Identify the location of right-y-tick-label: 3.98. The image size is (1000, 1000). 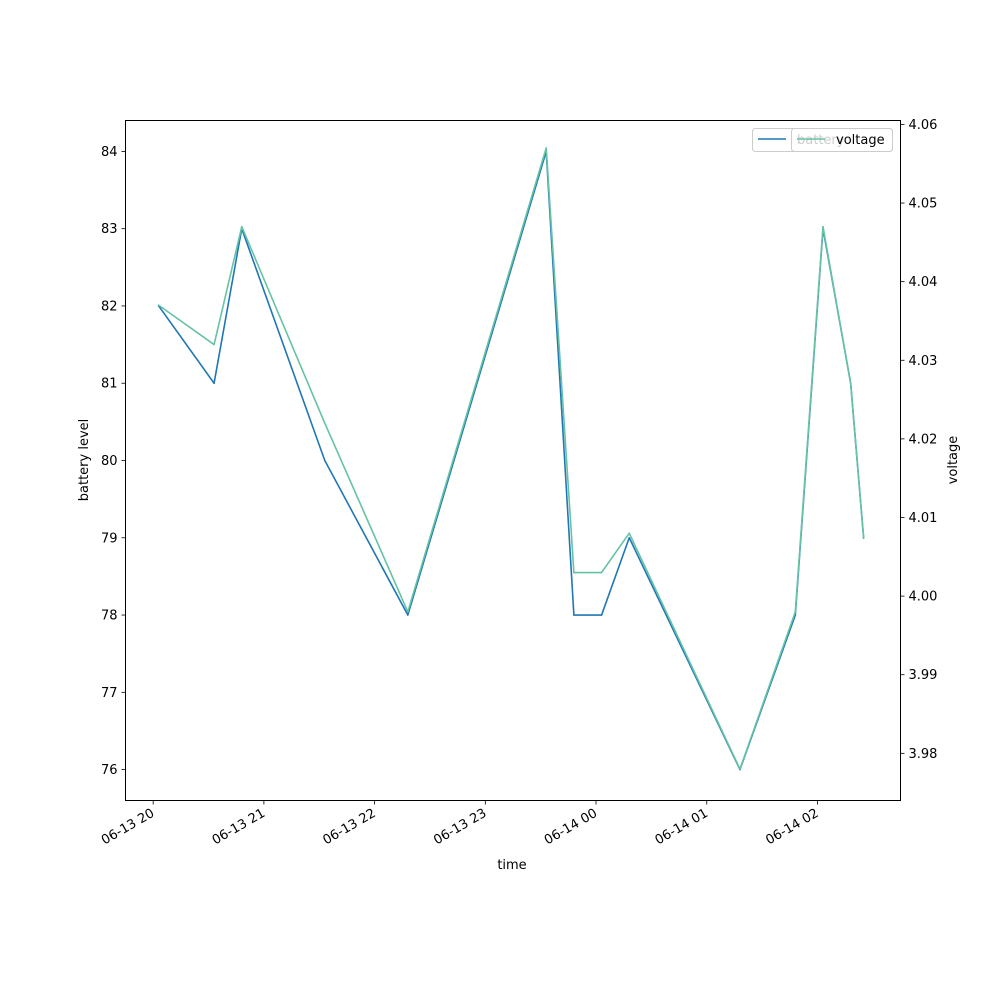
(923, 754).